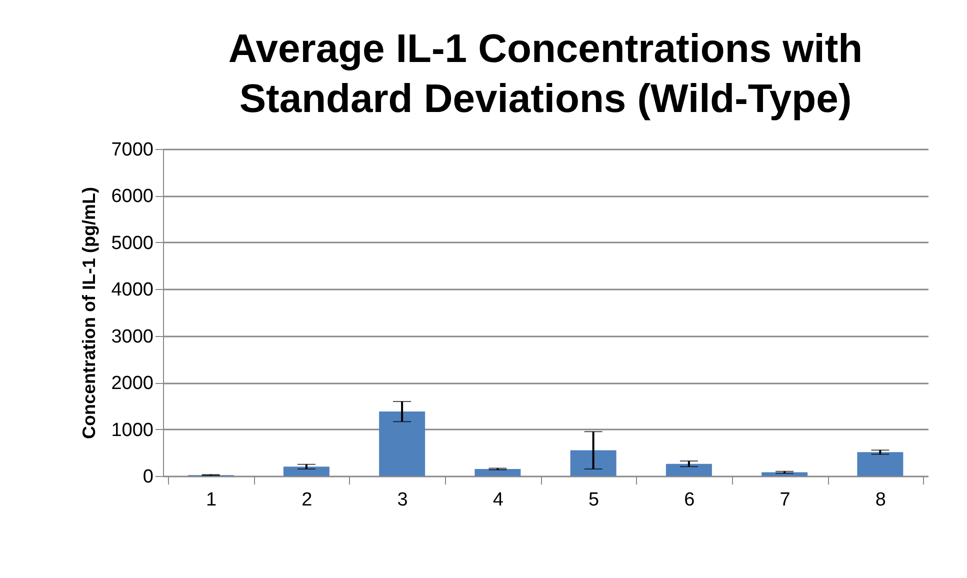 This screenshot has height=578, width=967. What do you see at coordinates (132, 243) in the screenshot?
I see `y-tick-label: 5000` at bounding box center [132, 243].